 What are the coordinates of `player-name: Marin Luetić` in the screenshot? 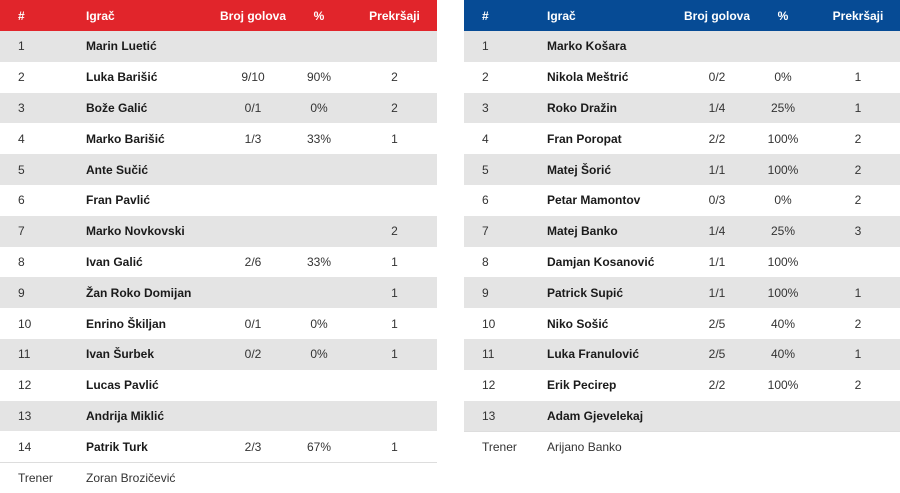 It's located at (121, 46).